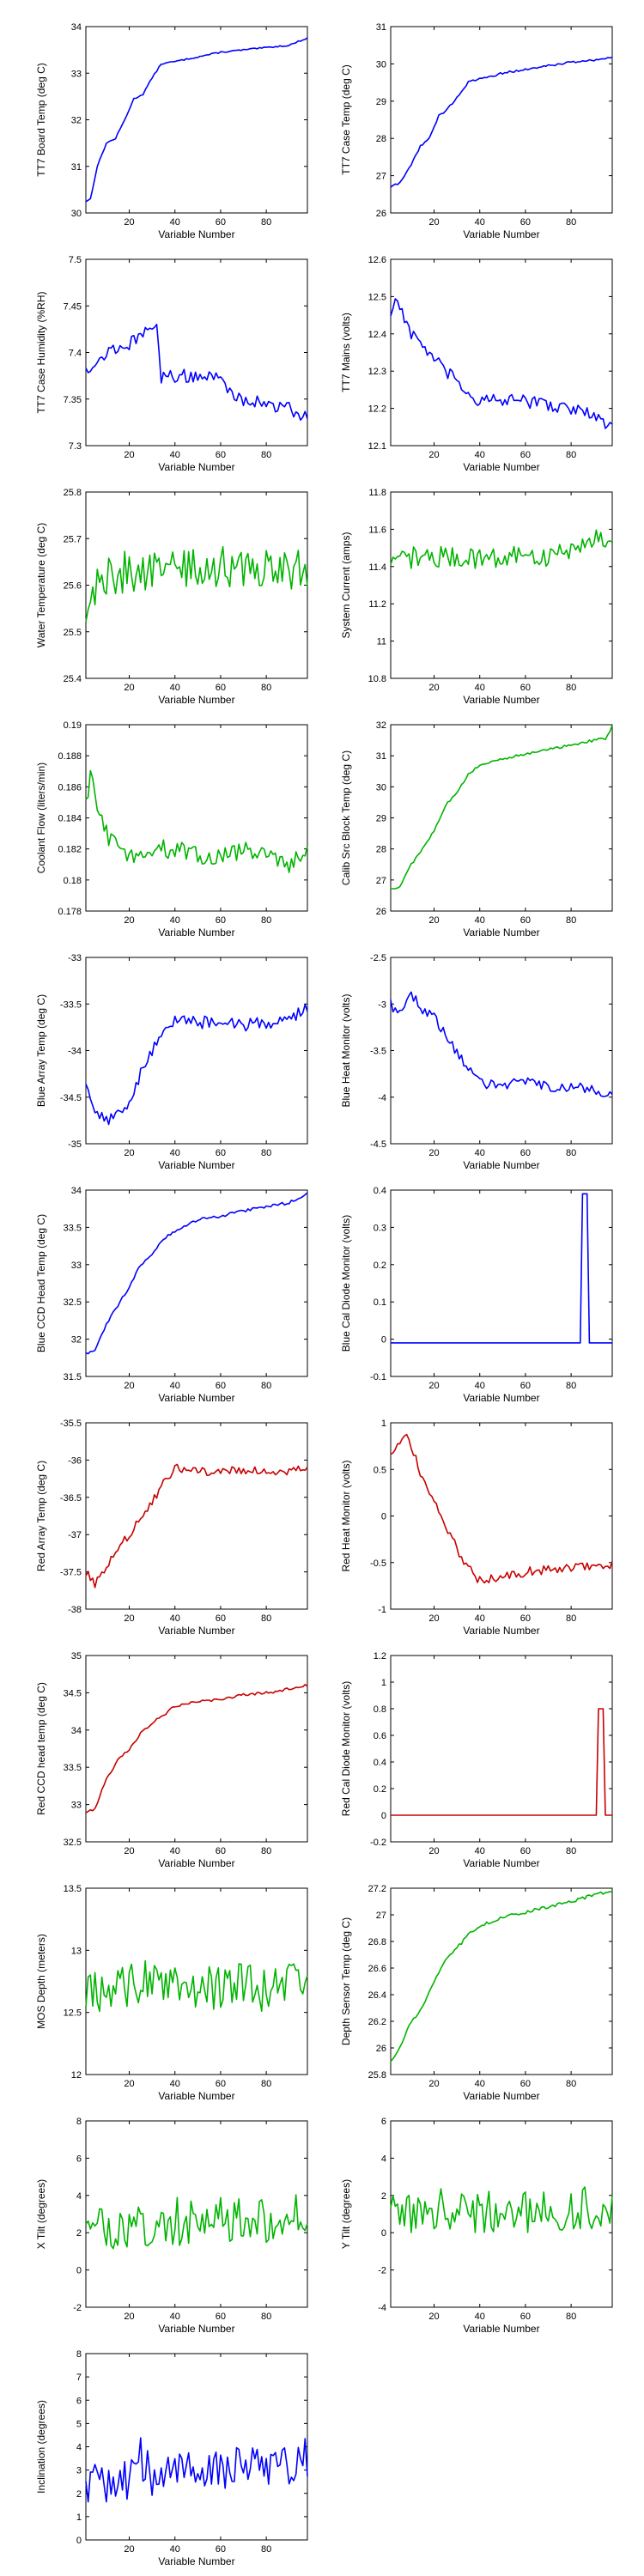  I want to click on y-tick-label: -2, so click(382, 2271).